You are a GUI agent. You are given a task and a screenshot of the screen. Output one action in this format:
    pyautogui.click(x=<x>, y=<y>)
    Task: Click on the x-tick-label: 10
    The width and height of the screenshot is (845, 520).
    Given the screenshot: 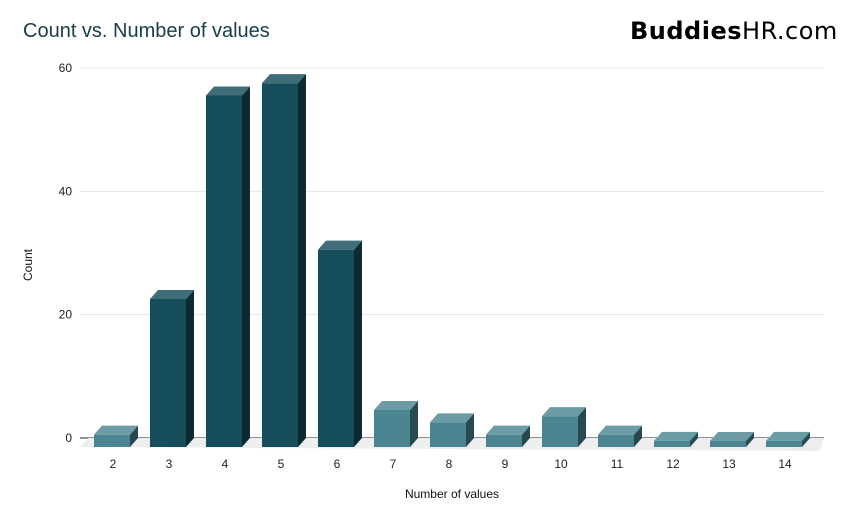 What is the action you would take?
    pyautogui.click(x=561, y=464)
    